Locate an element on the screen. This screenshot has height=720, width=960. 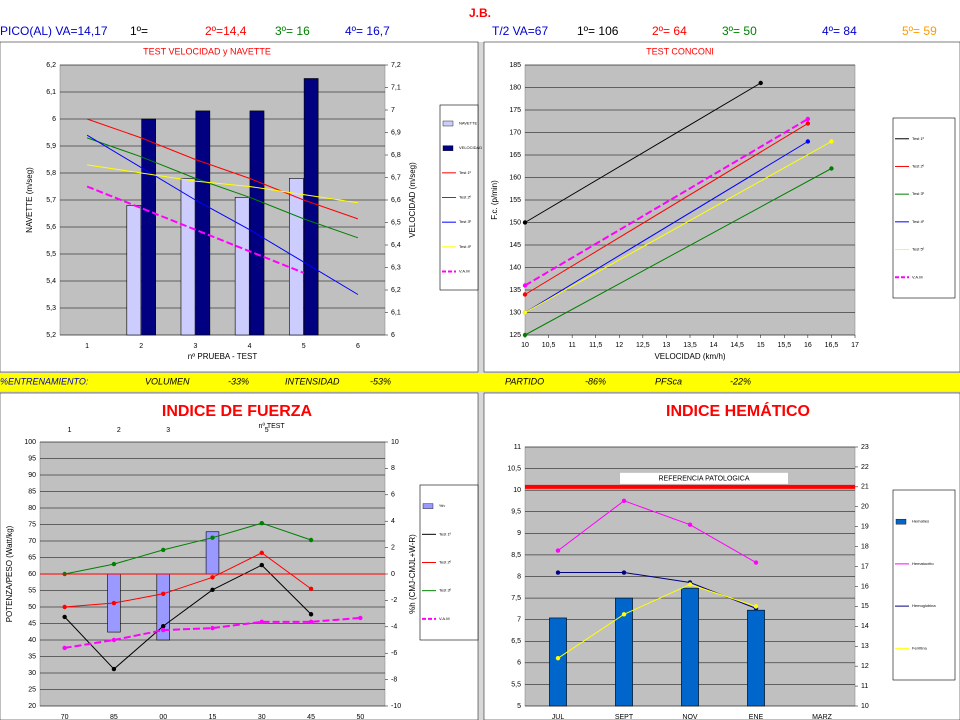
x-tick-label: 3 is located at coordinates (195, 346).